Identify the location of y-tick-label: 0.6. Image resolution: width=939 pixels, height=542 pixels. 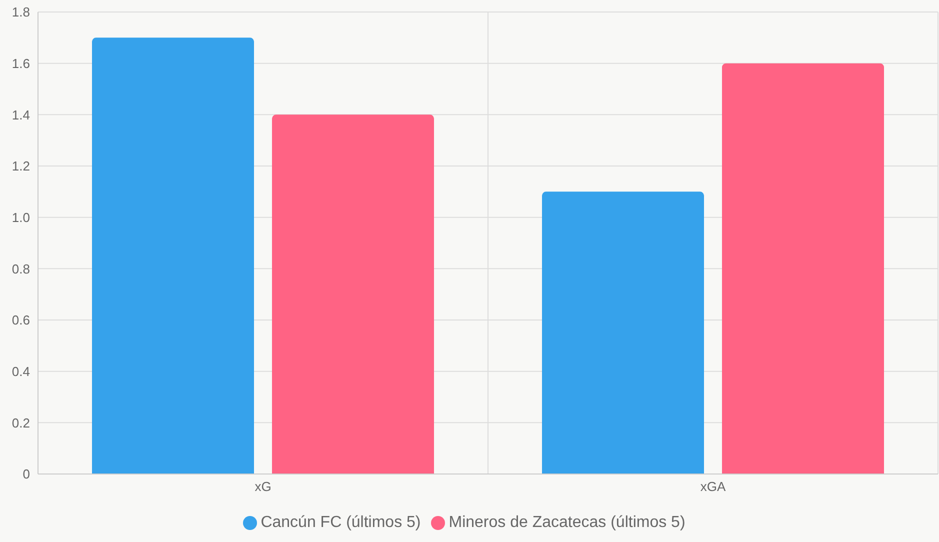
(21, 320).